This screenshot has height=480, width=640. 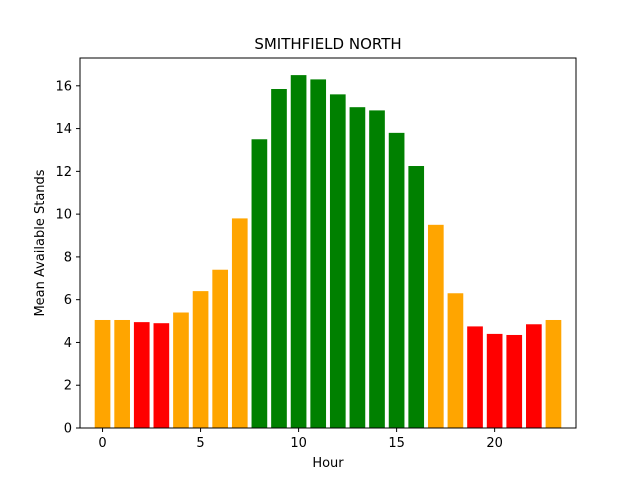 What do you see at coordinates (298, 443) in the screenshot?
I see `x-tick-label: 10` at bounding box center [298, 443].